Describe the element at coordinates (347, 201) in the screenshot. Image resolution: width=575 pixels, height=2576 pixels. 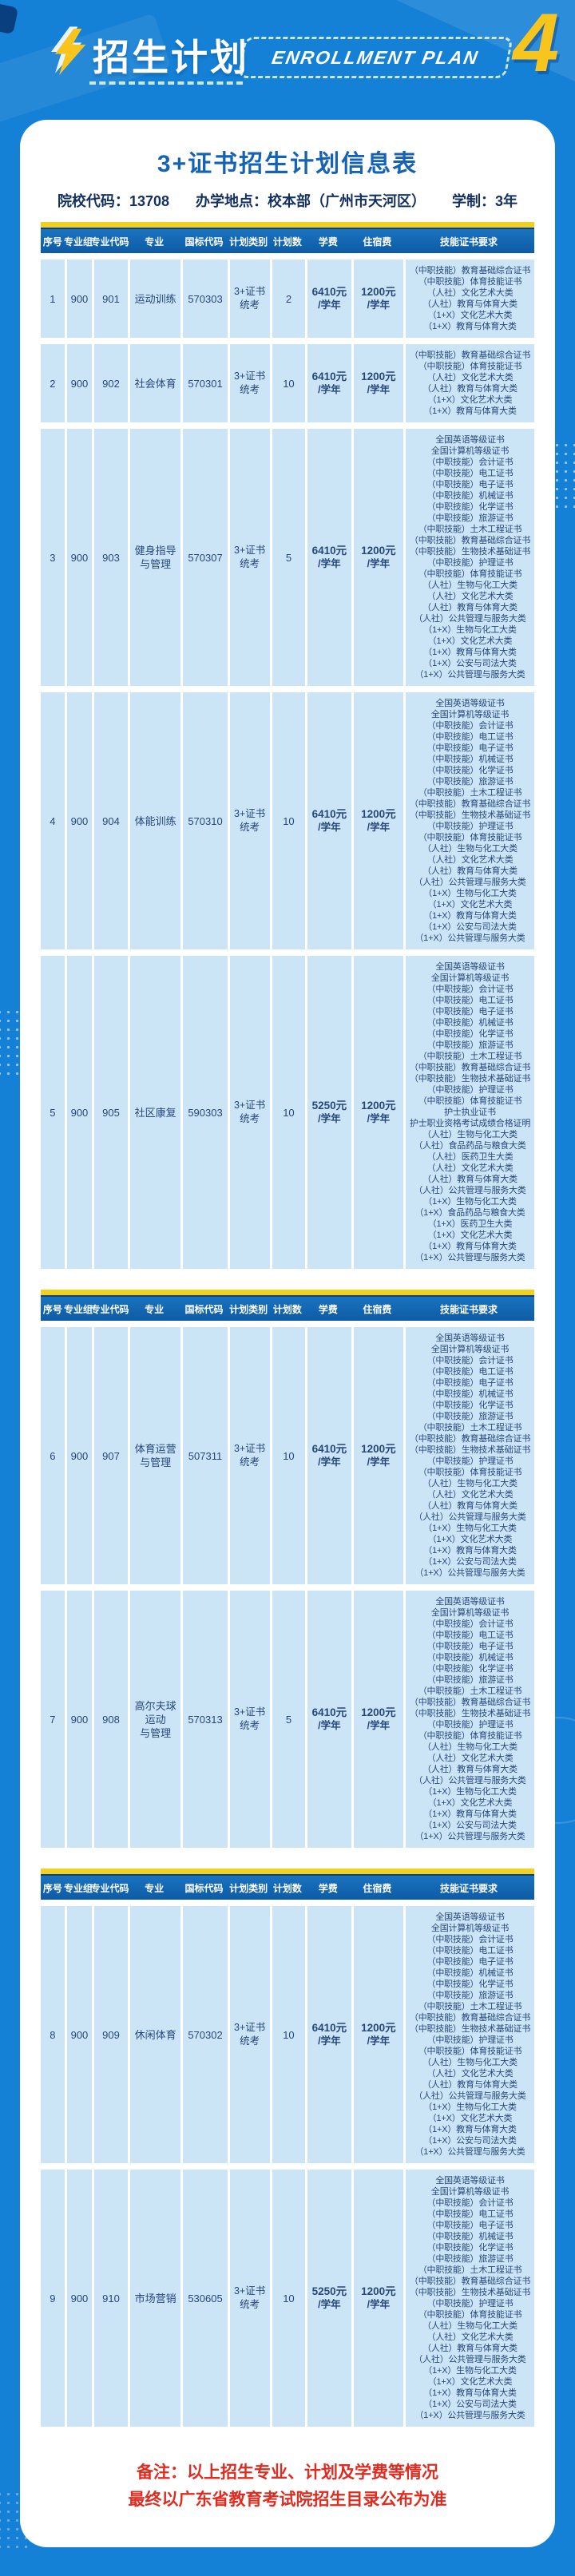
I see `campus-location-value: 校本部（广州市天河区）` at that location.